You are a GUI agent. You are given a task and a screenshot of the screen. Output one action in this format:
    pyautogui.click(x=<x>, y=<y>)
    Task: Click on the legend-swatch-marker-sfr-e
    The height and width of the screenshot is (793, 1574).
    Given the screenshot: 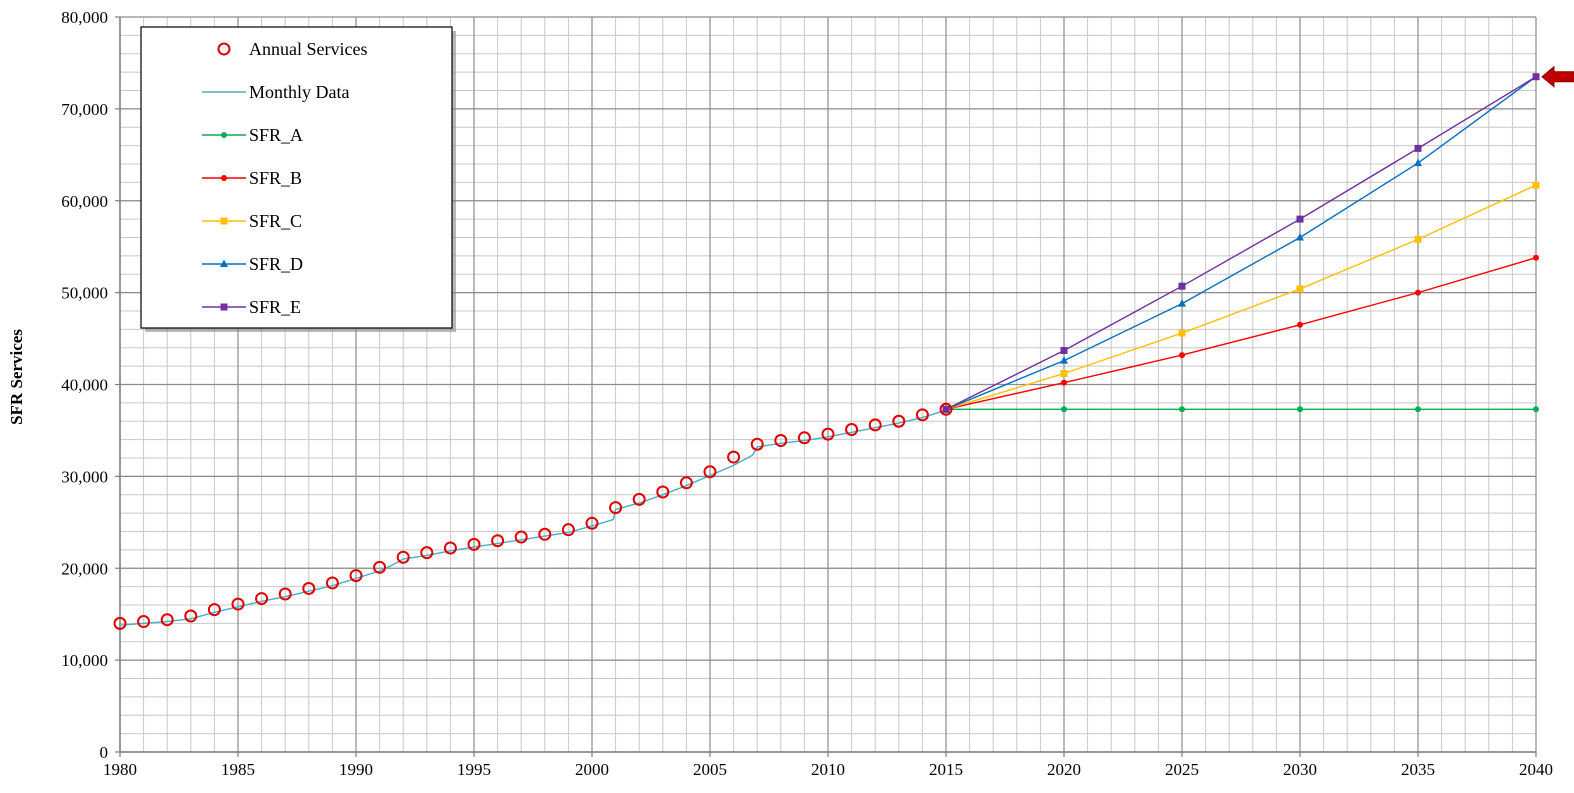 What is the action you would take?
    pyautogui.click(x=224, y=307)
    